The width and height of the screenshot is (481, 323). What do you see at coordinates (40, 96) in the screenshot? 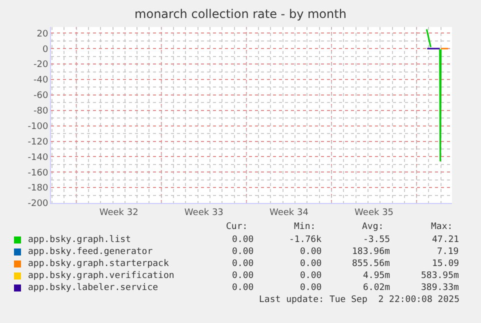
I see `y-tick-label: -60` at bounding box center [40, 96].